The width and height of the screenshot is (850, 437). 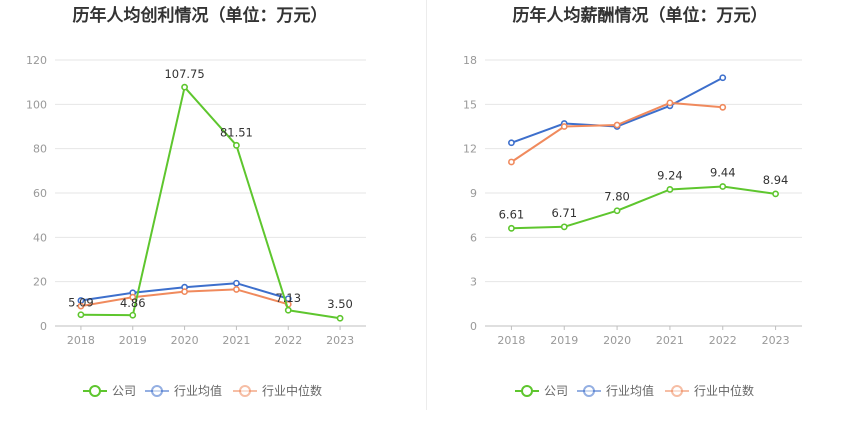 I want to click on y-tick-label: 12, so click(x=470, y=149).